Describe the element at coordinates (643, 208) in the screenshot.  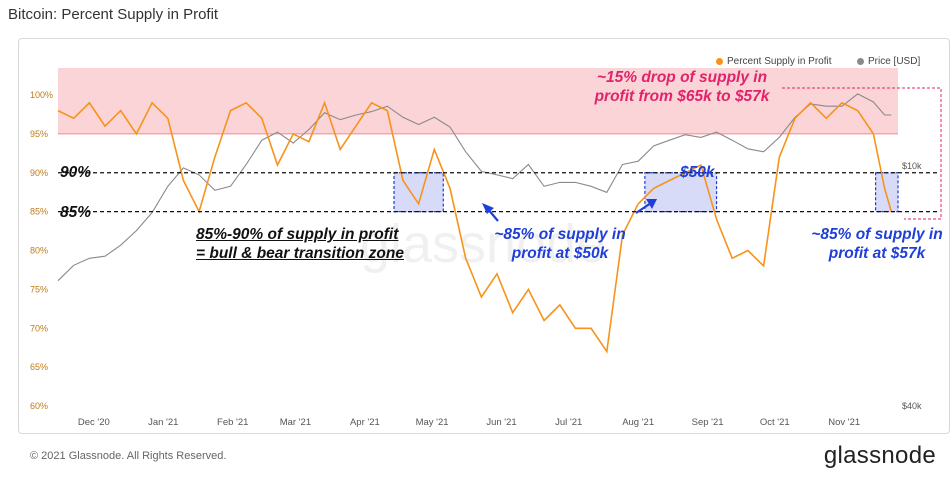
I see `arrow-50k-right` at that location.